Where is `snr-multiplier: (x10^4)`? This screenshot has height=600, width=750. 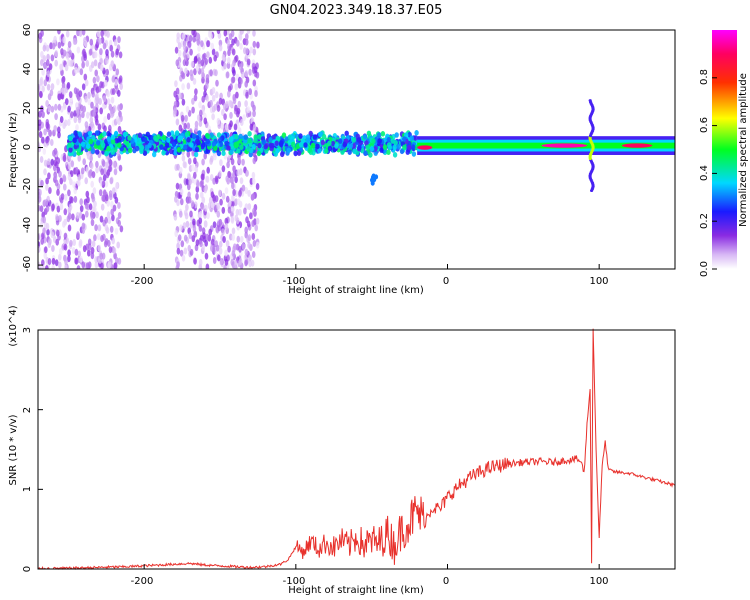
snr-multiplier: (x10^4) is located at coordinates (13, 325).